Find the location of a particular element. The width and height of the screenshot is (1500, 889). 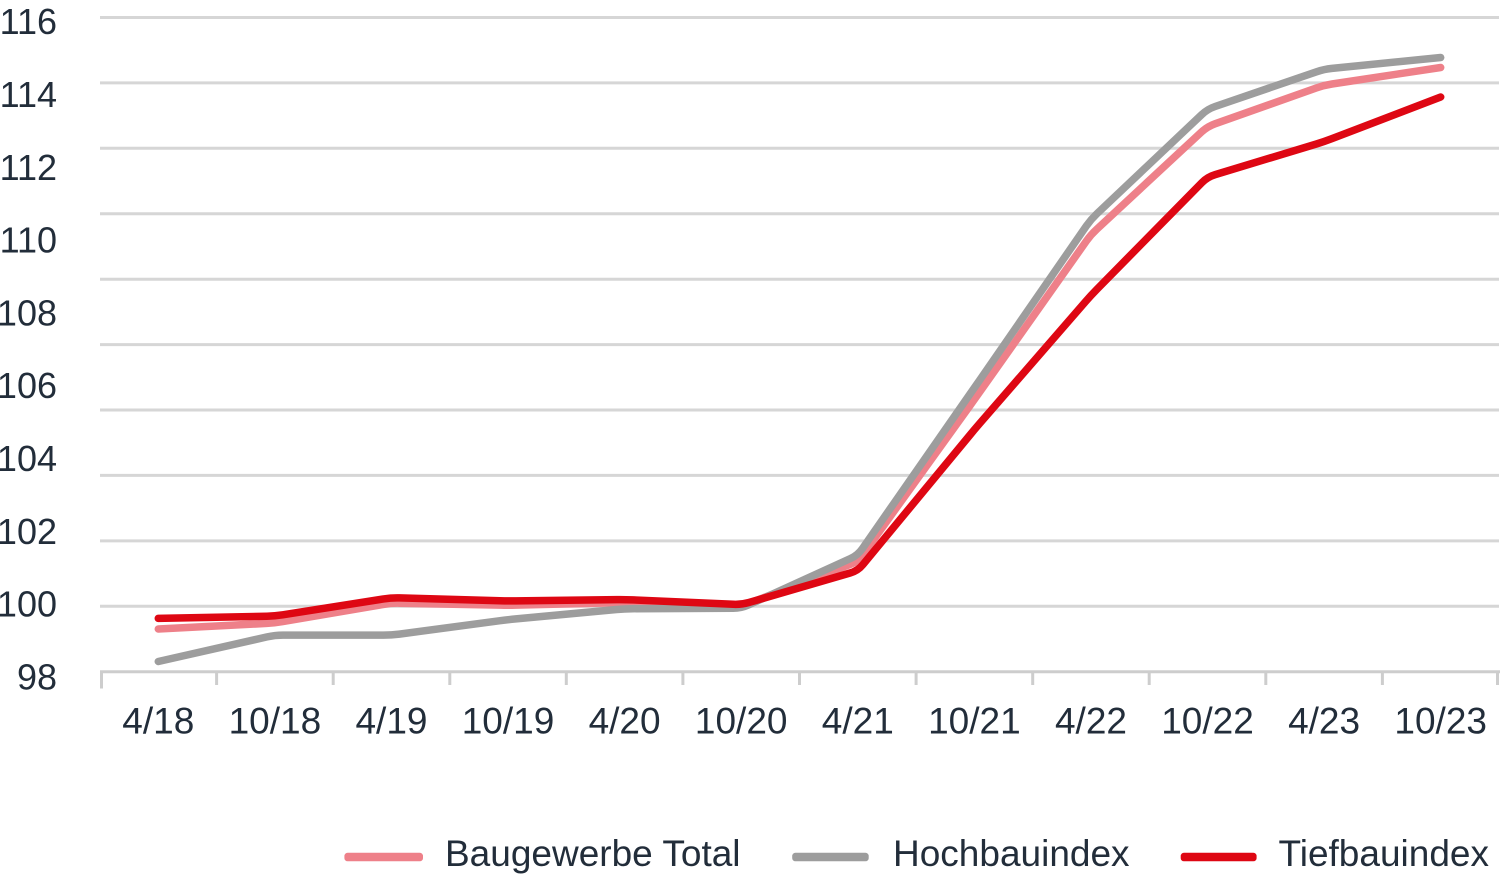

svg-text: Hochbauindex is located at coordinates (1011, 853).